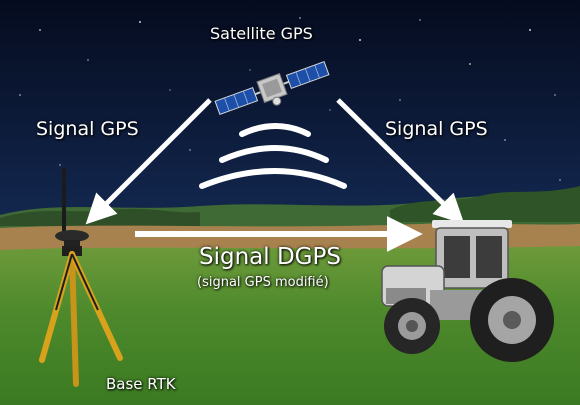 This screenshot has height=405, width=580. What do you see at coordinates (148, 161) in the screenshot?
I see `arrow-satellite-to-base` at bounding box center [148, 161].